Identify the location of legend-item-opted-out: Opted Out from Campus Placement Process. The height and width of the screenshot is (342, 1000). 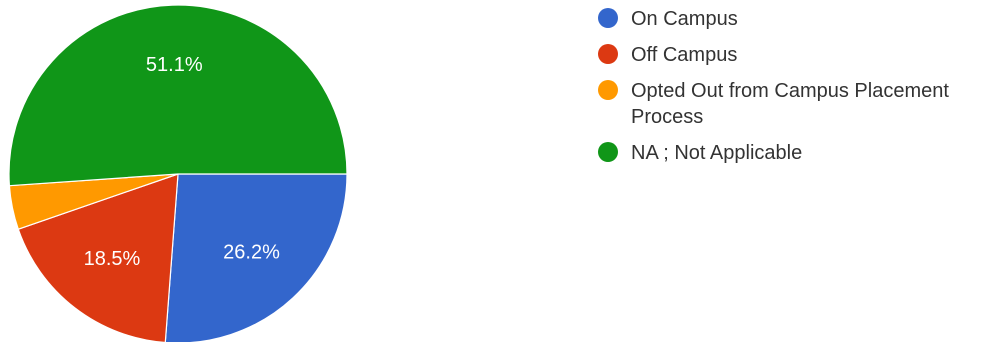
(798, 104).